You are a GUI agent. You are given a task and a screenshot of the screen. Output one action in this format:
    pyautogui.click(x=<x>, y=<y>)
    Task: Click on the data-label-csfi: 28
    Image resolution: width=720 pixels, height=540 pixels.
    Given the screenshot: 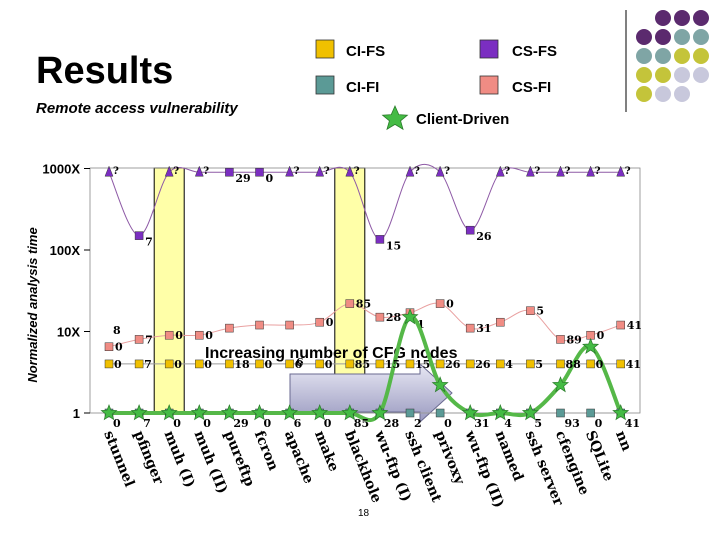 What is the action you would take?
    pyautogui.click(x=394, y=317)
    